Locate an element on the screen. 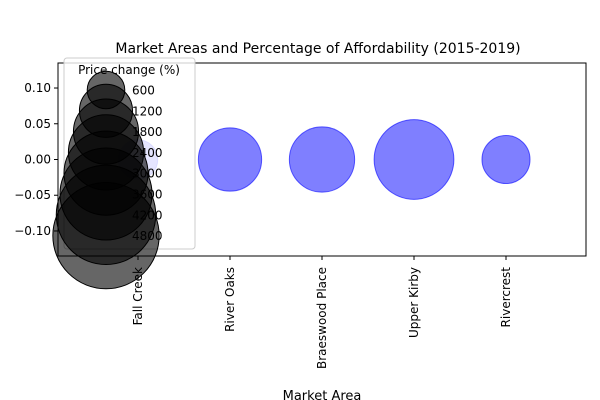 The image size is (600, 400). y-tick-label: −0.05 is located at coordinates (32, 195).